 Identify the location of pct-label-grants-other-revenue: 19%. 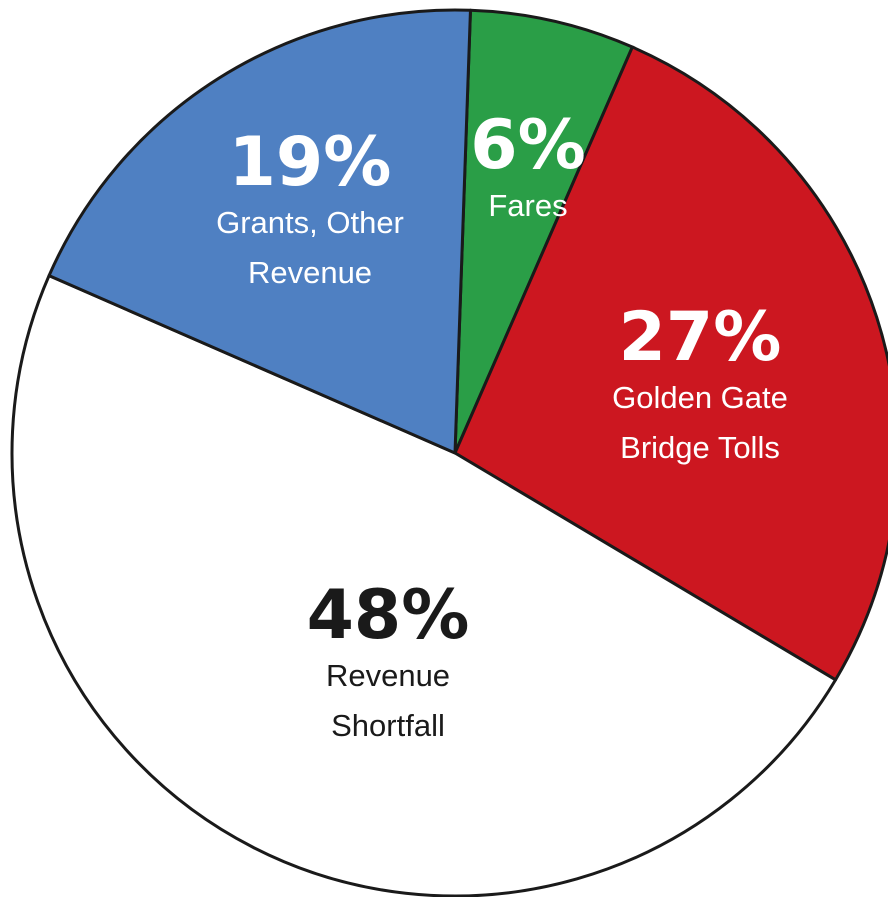
(310, 162).